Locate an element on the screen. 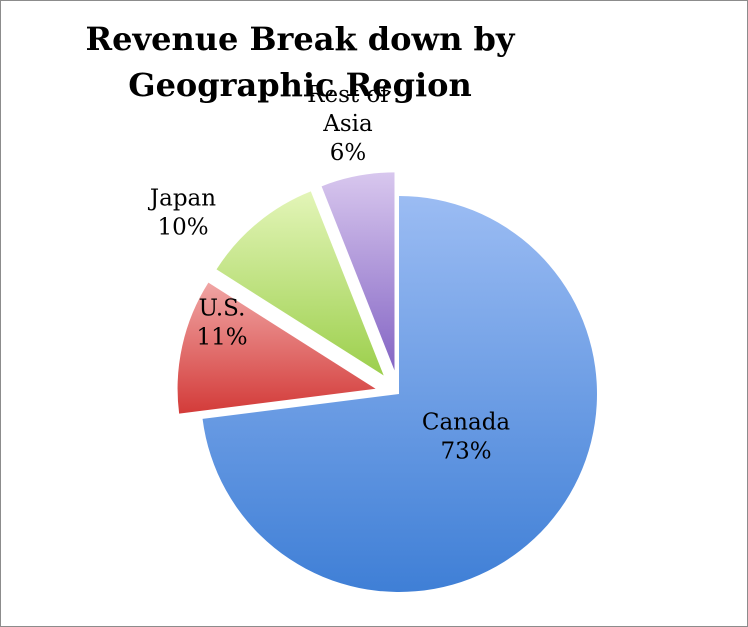 The width and height of the screenshot is (748, 627). pie-slice-rest-of-asia is located at coordinates (358, 271).